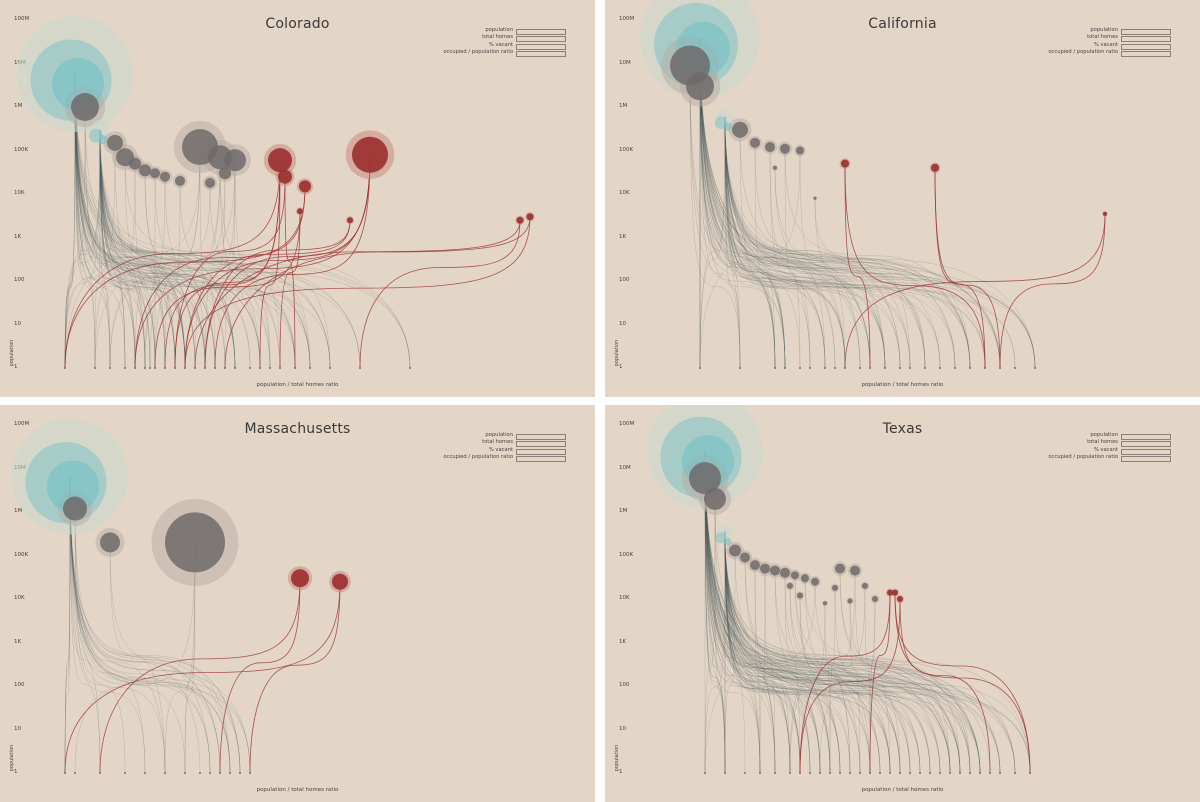 The width and height of the screenshot is (1200, 802). What do you see at coordinates (21, 554) in the screenshot?
I see `y-tick-label: 100K` at bounding box center [21, 554].